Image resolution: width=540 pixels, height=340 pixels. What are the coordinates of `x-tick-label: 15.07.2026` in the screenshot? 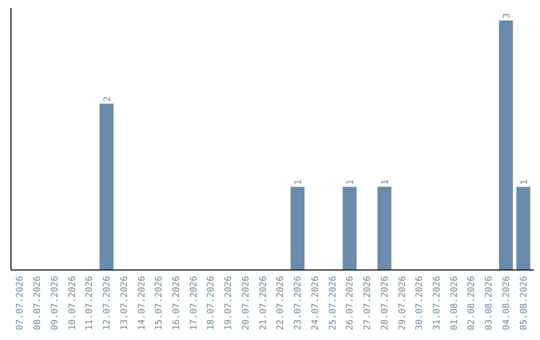 It's located at (159, 303).